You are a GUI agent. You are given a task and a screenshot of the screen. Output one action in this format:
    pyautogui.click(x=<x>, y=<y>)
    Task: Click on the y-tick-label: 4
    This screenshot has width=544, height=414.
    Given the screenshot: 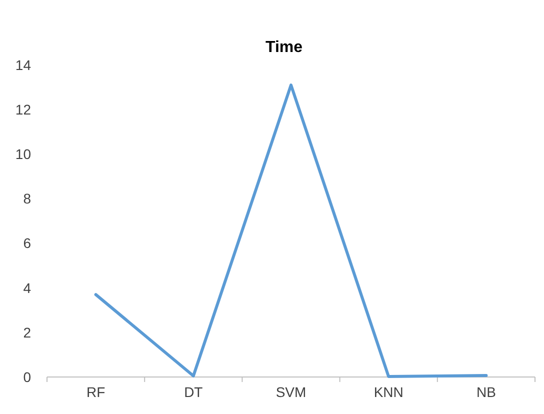 What is the action you would take?
    pyautogui.click(x=27, y=288)
    